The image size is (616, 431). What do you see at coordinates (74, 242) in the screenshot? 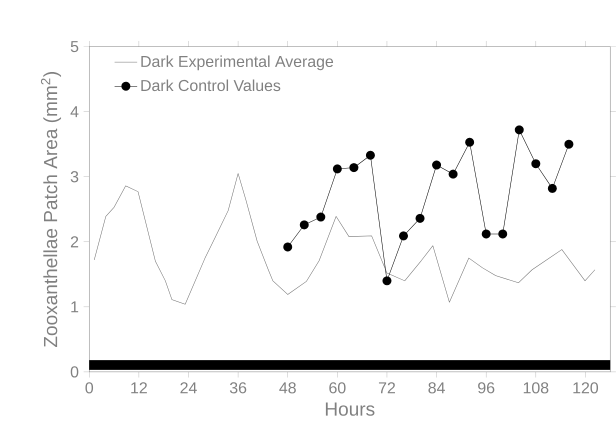
I see `y-tick-label: 2` at bounding box center [74, 242].